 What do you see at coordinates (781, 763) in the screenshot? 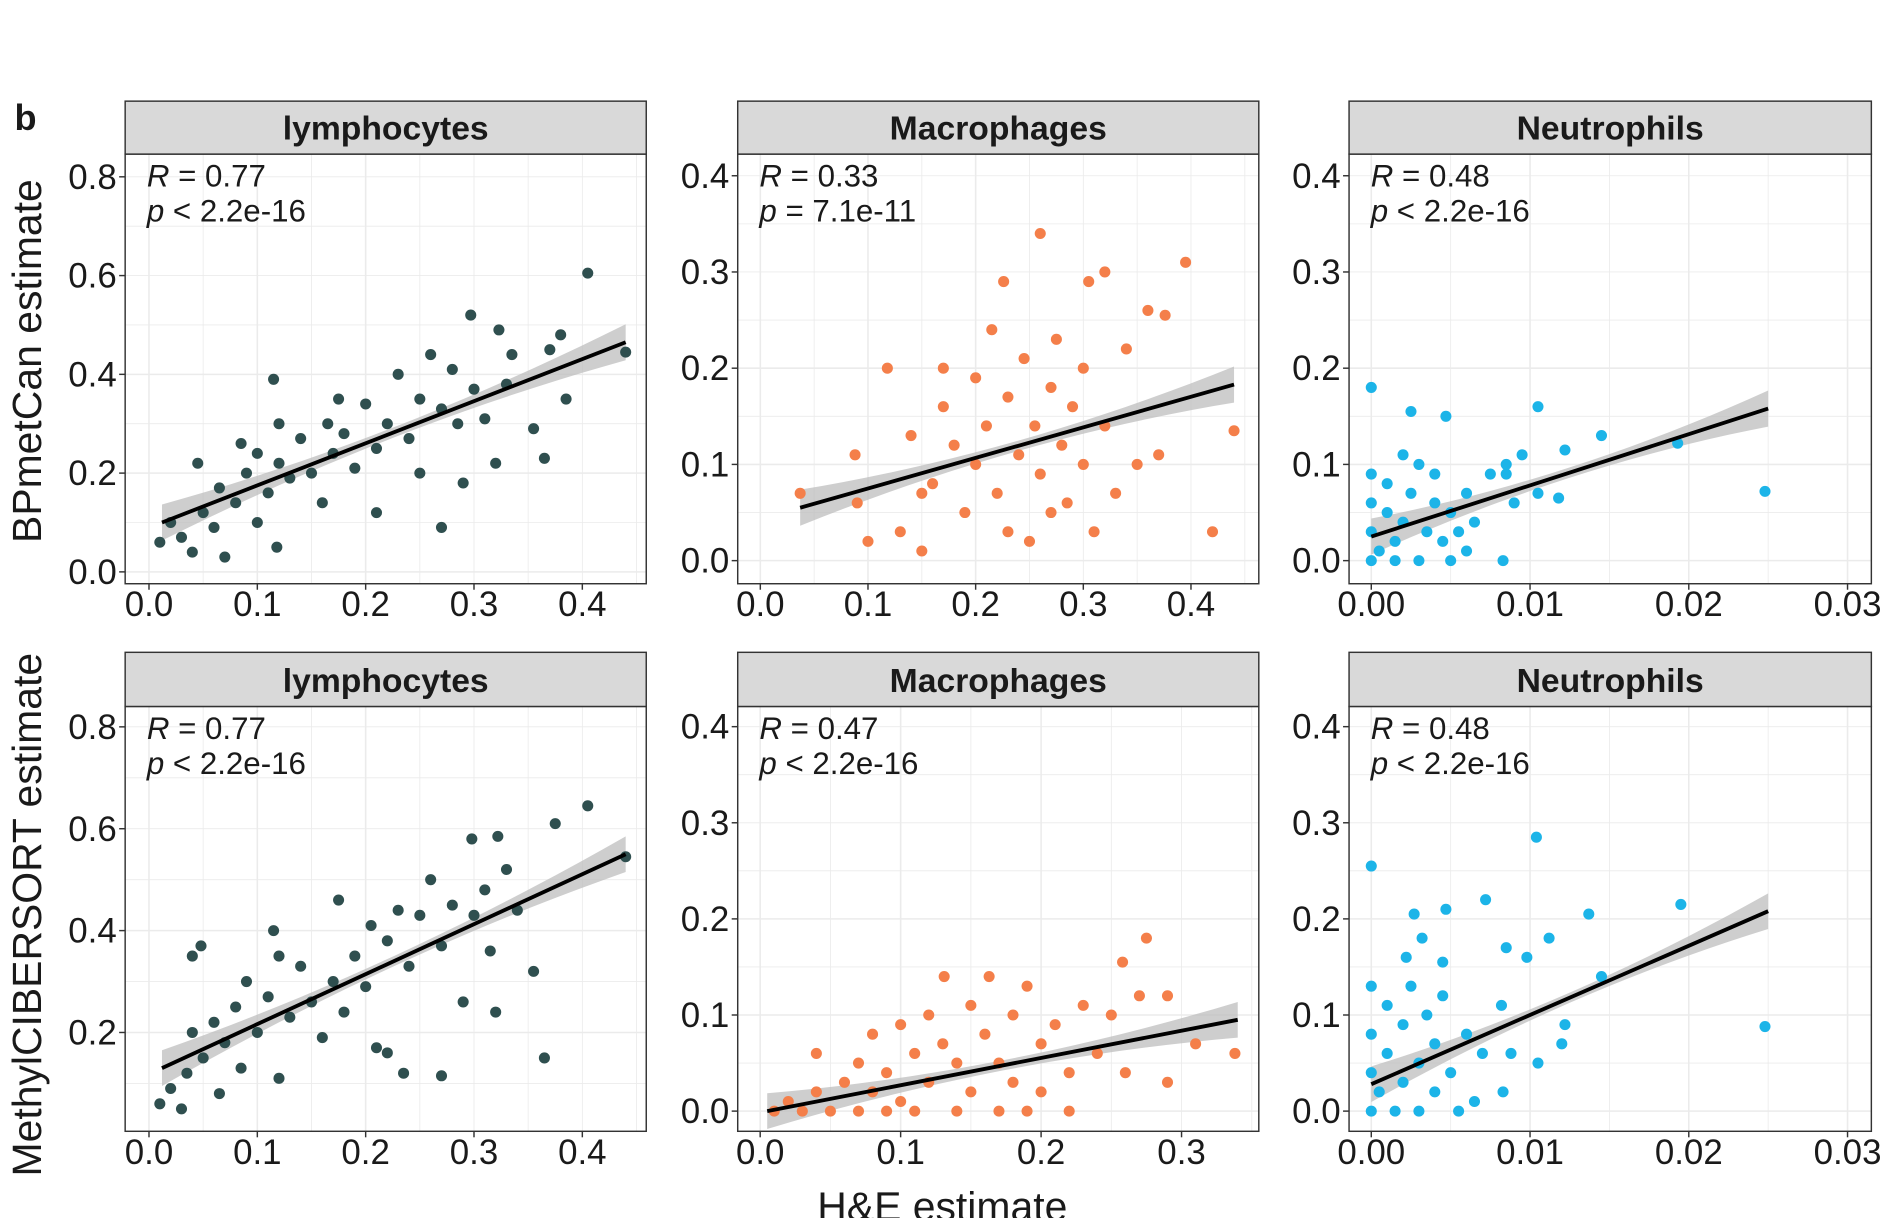
I see `p-space` at bounding box center [781, 763].